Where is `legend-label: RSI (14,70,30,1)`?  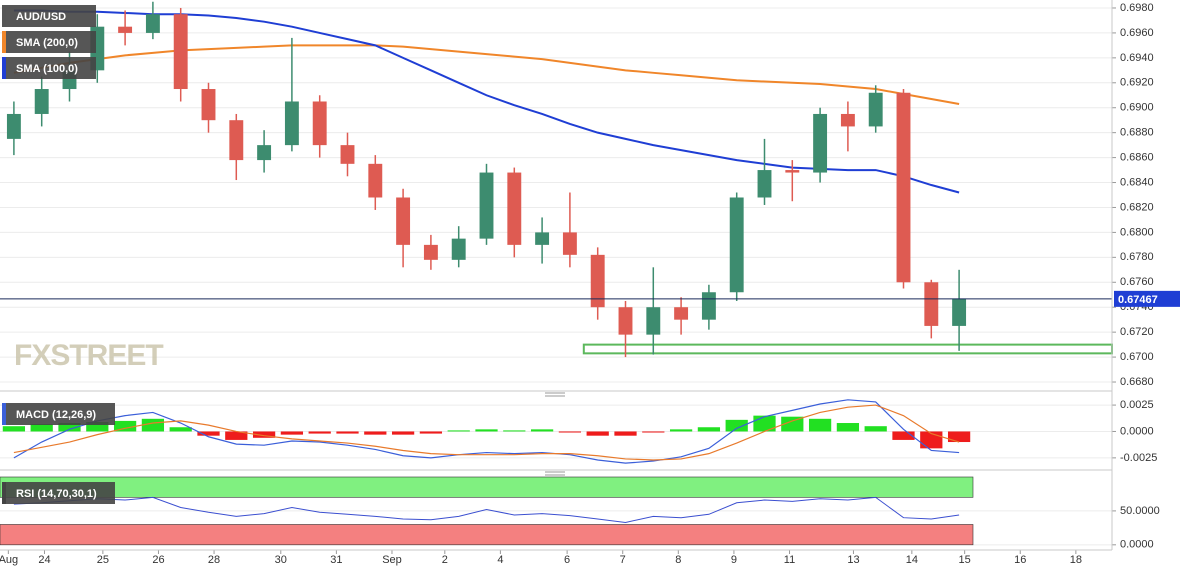
legend-label: RSI (14,70,30,1) is located at coordinates (56, 494).